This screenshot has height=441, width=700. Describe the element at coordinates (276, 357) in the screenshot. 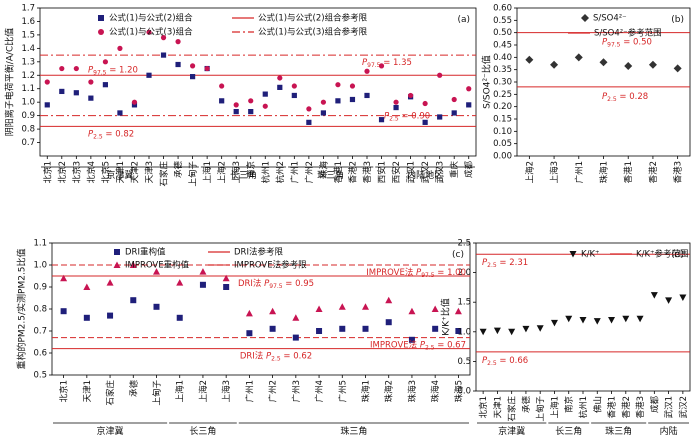

I see `panel-c-ref-label: DRI法 P2.5 = 0.62` at that location.